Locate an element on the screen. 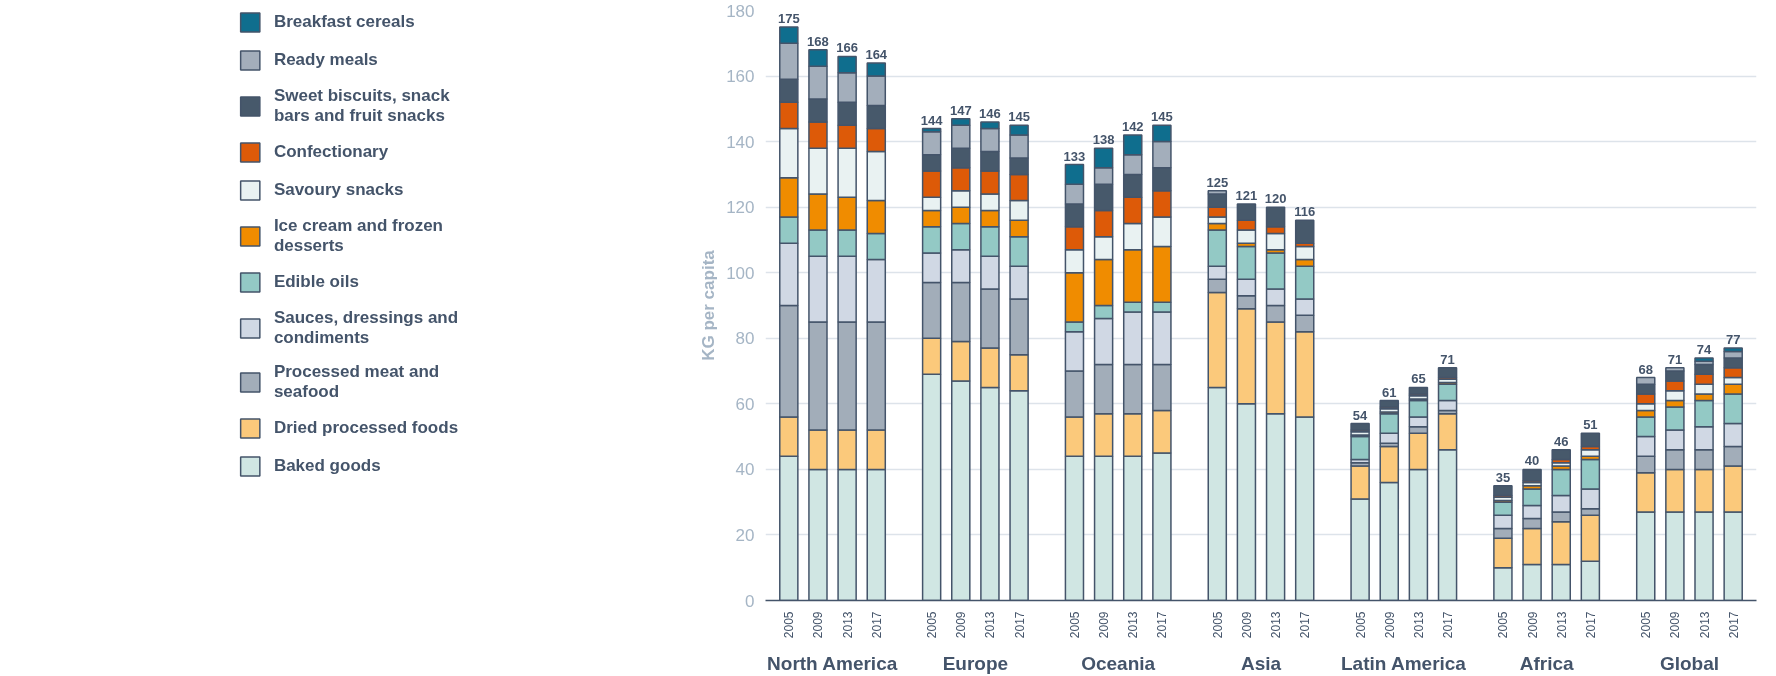 The width and height of the screenshot is (1776, 676). legend-label: Ice cream and frozen desserts is located at coordinates (358, 236).